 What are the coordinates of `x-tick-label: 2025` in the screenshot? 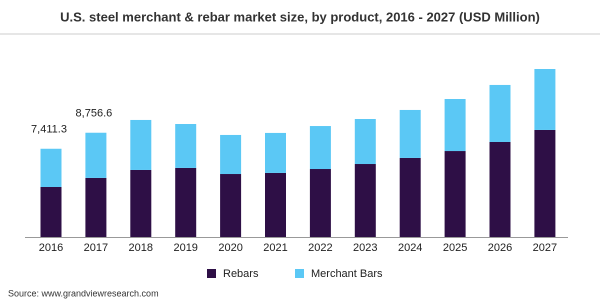 It's located at (455, 248).